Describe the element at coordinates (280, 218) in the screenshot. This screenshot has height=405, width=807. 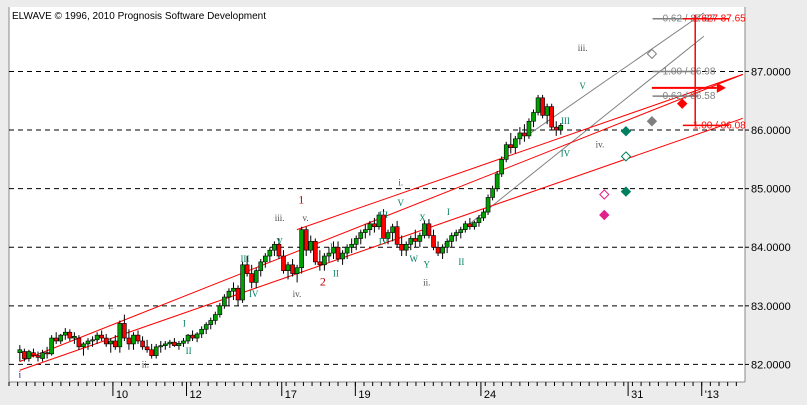
I see `wave-label: iii.` at that location.